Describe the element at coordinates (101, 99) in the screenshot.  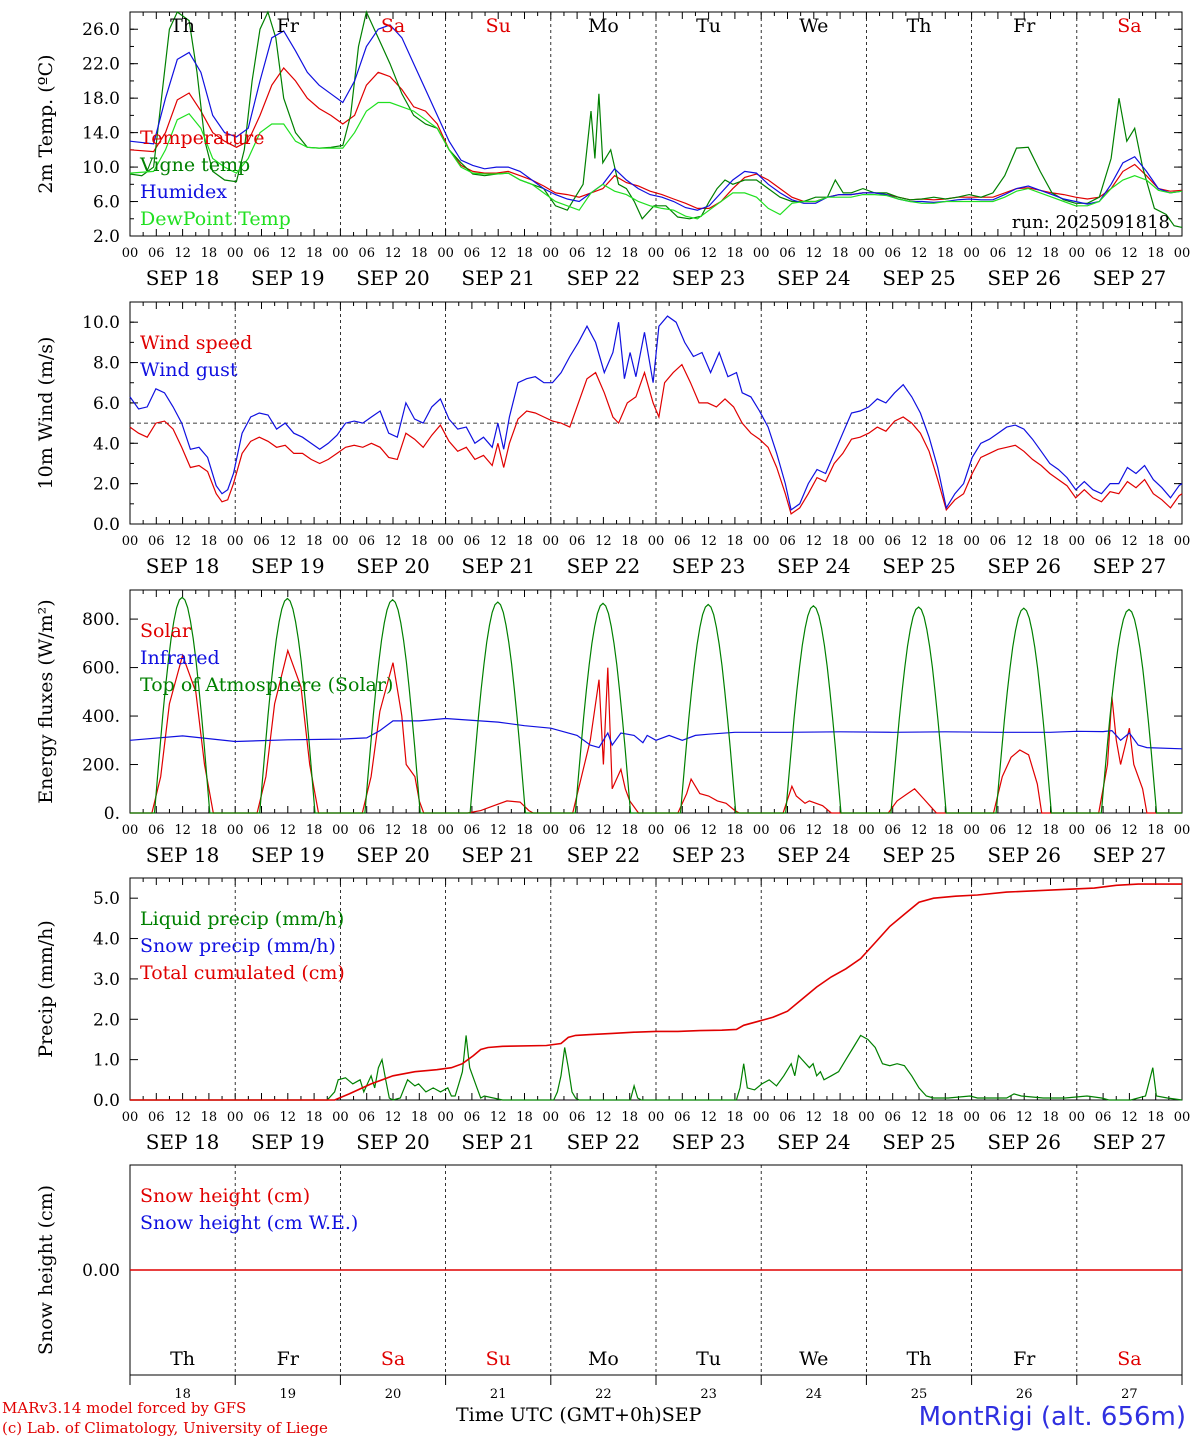
I see `y-tick-label: 18.0` at that location.